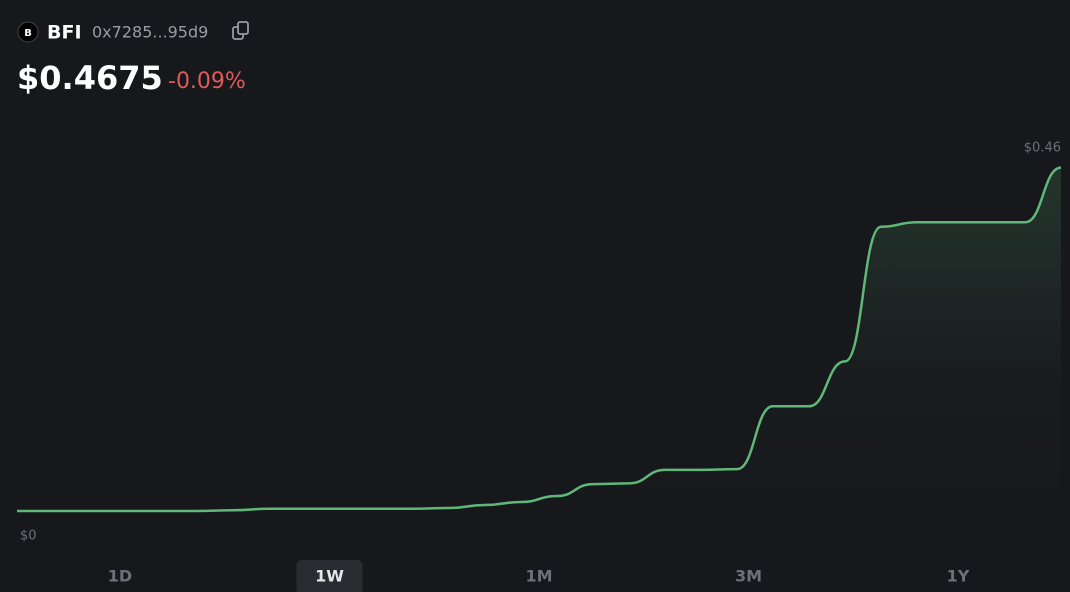 The image size is (1070, 592). I want to click on range-button: 1D, so click(120, 576).